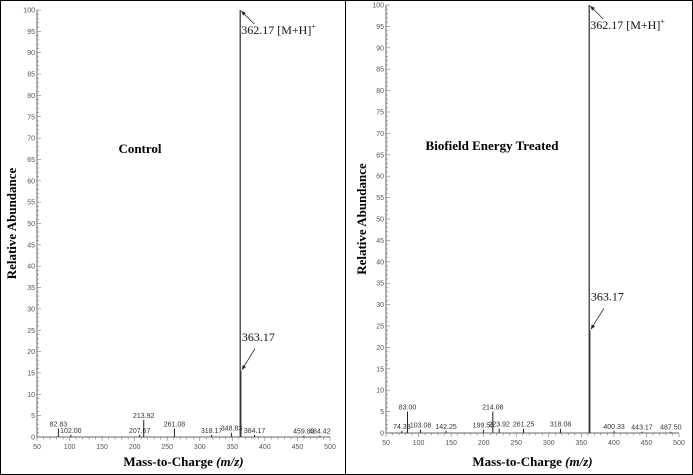 Image resolution: width=693 pixels, height=475 pixels. What do you see at coordinates (493, 408) in the screenshot?
I see `peak-label: 214.08` at bounding box center [493, 408].